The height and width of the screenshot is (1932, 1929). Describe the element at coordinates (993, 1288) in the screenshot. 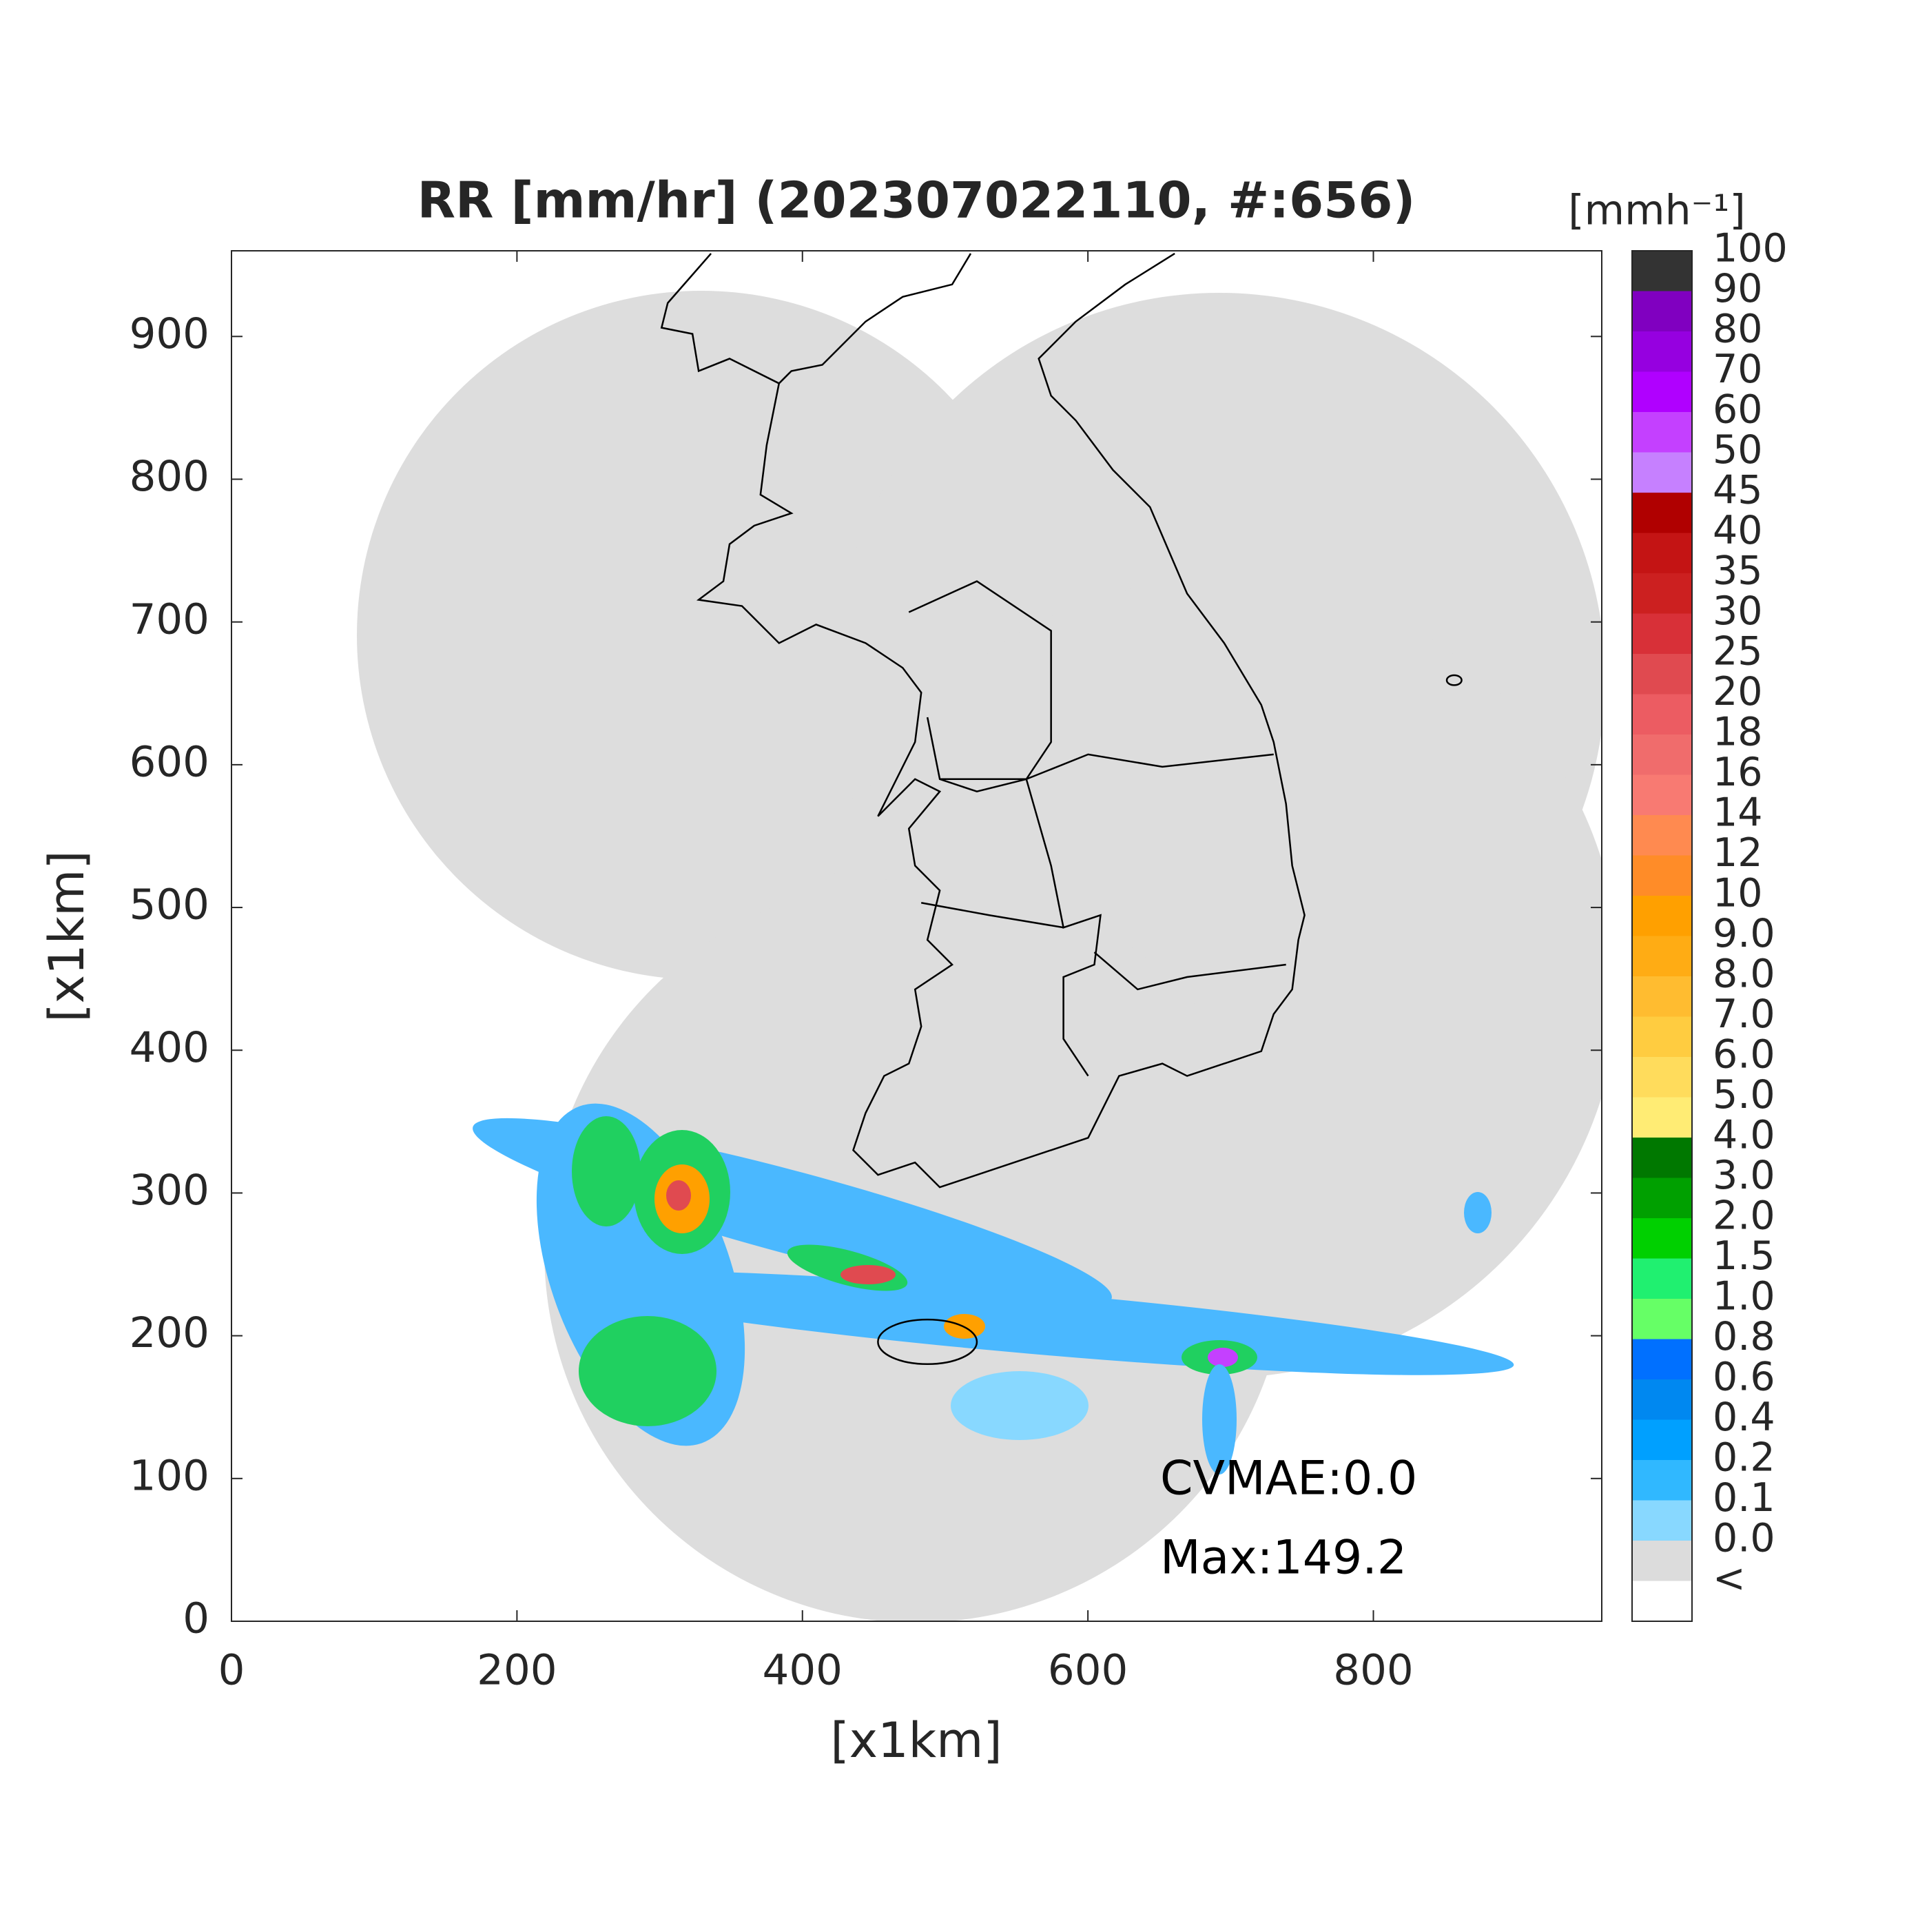

I see `precipitation` at that location.